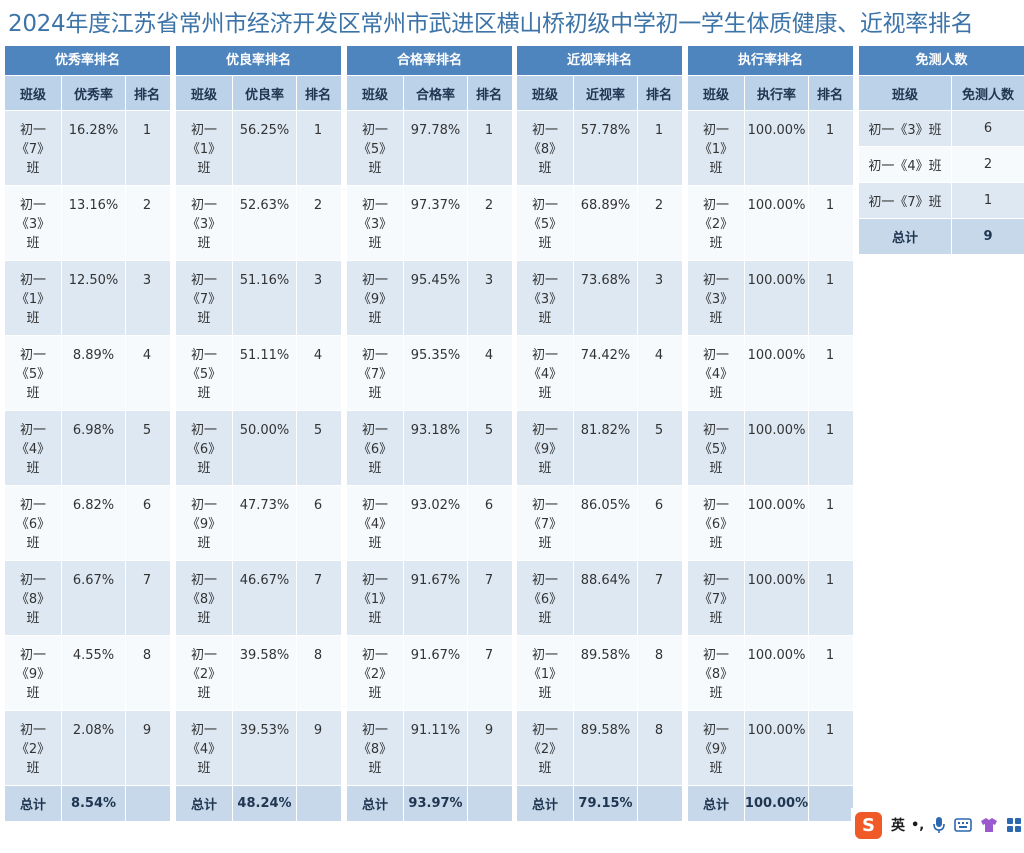 This screenshot has height=853, width=1024. I want to click on total-row: 总计 79.15%, so click(599, 803).